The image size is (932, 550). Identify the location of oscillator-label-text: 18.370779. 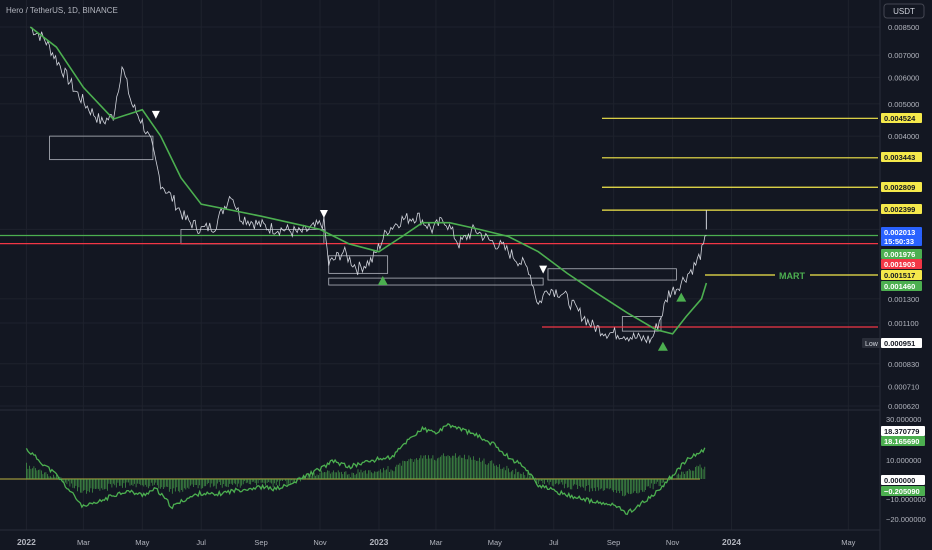
(901, 431).